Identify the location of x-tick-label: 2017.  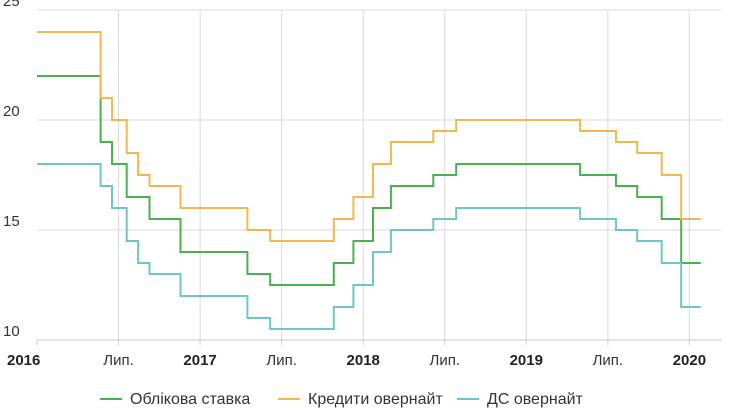
(199, 360).